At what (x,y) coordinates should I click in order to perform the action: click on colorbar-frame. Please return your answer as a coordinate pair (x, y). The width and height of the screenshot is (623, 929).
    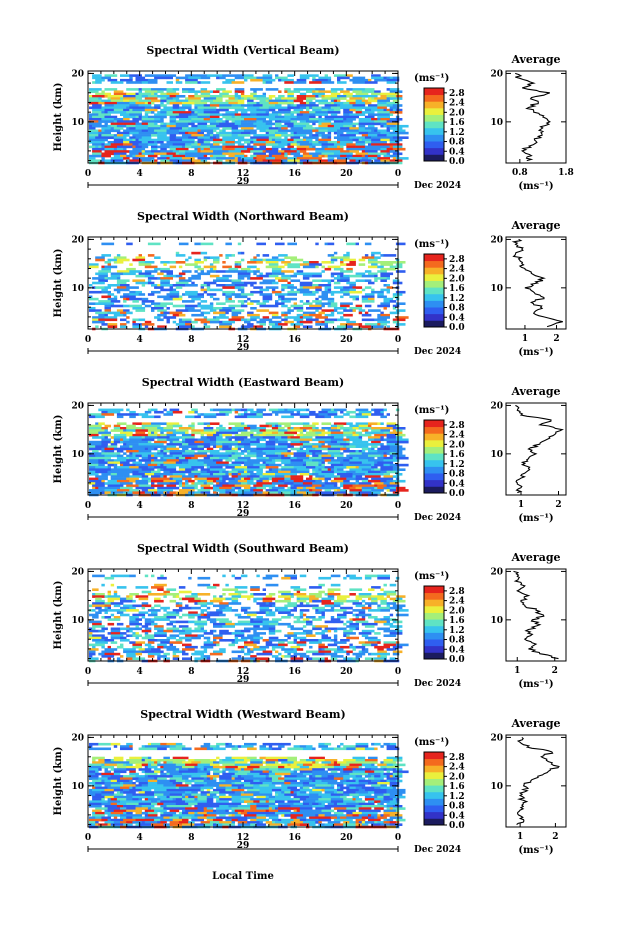
    Looking at the image, I should click on (434, 124).